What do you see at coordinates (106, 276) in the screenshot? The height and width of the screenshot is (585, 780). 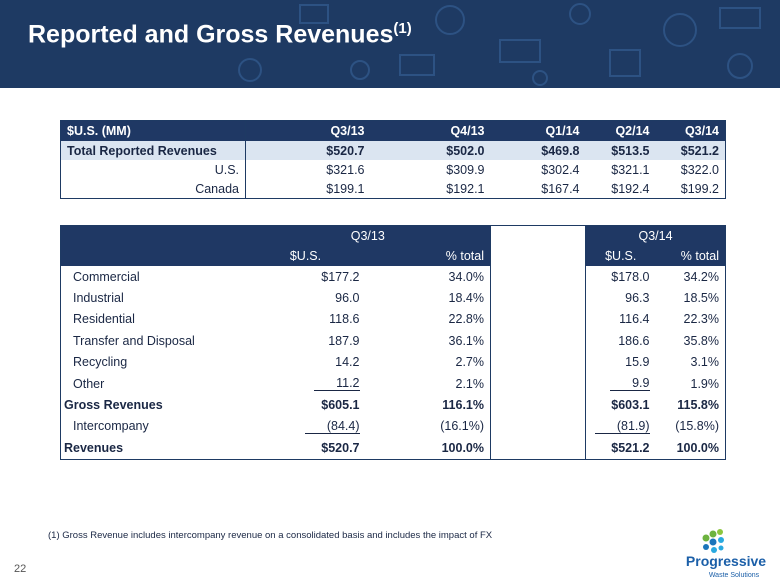 I see `row-label: Commercial` at bounding box center [106, 276].